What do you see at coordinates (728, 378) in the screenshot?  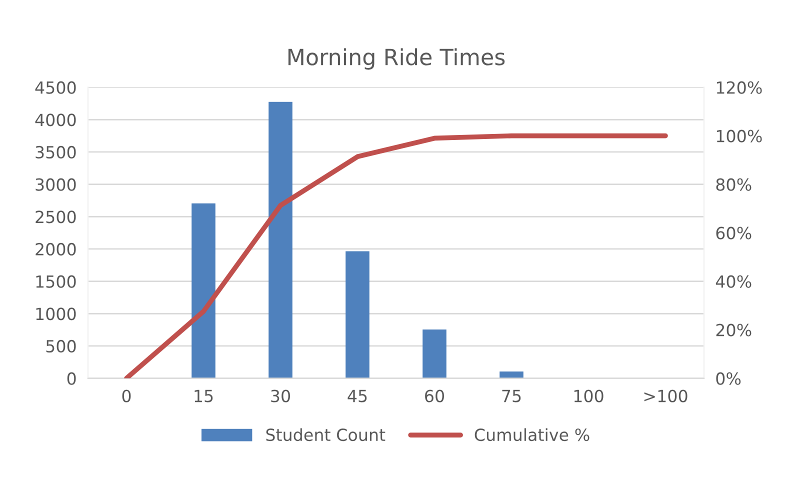 I see `y2-tick-label: 0%` at bounding box center [728, 378].